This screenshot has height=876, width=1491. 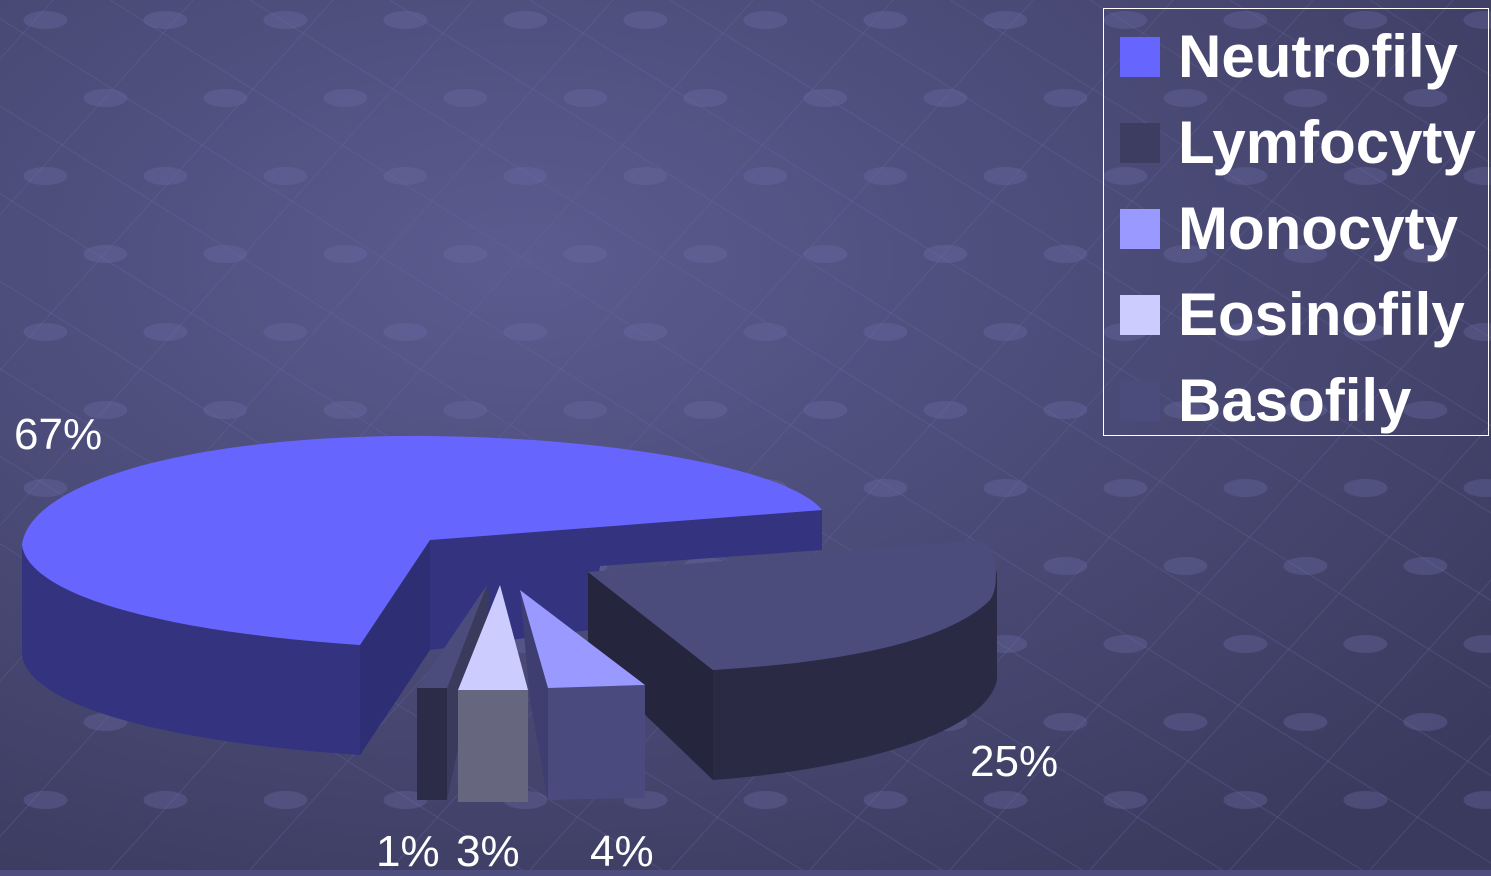 What do you see at coordinates (792, 605) in the screenshot?
I see `slice-lymfocyty-top` at bounding box center [792, 605].